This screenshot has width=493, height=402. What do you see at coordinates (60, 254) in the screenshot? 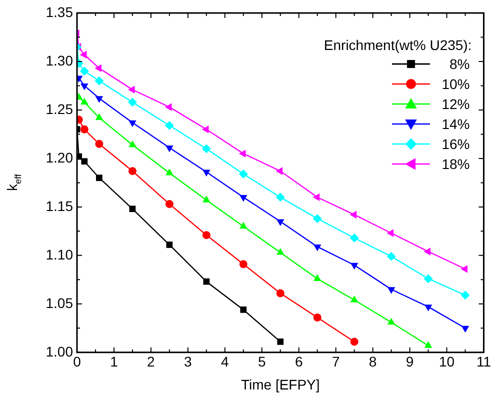
I see `y-tick-label: 1.10` at bounding box center [60, 254].